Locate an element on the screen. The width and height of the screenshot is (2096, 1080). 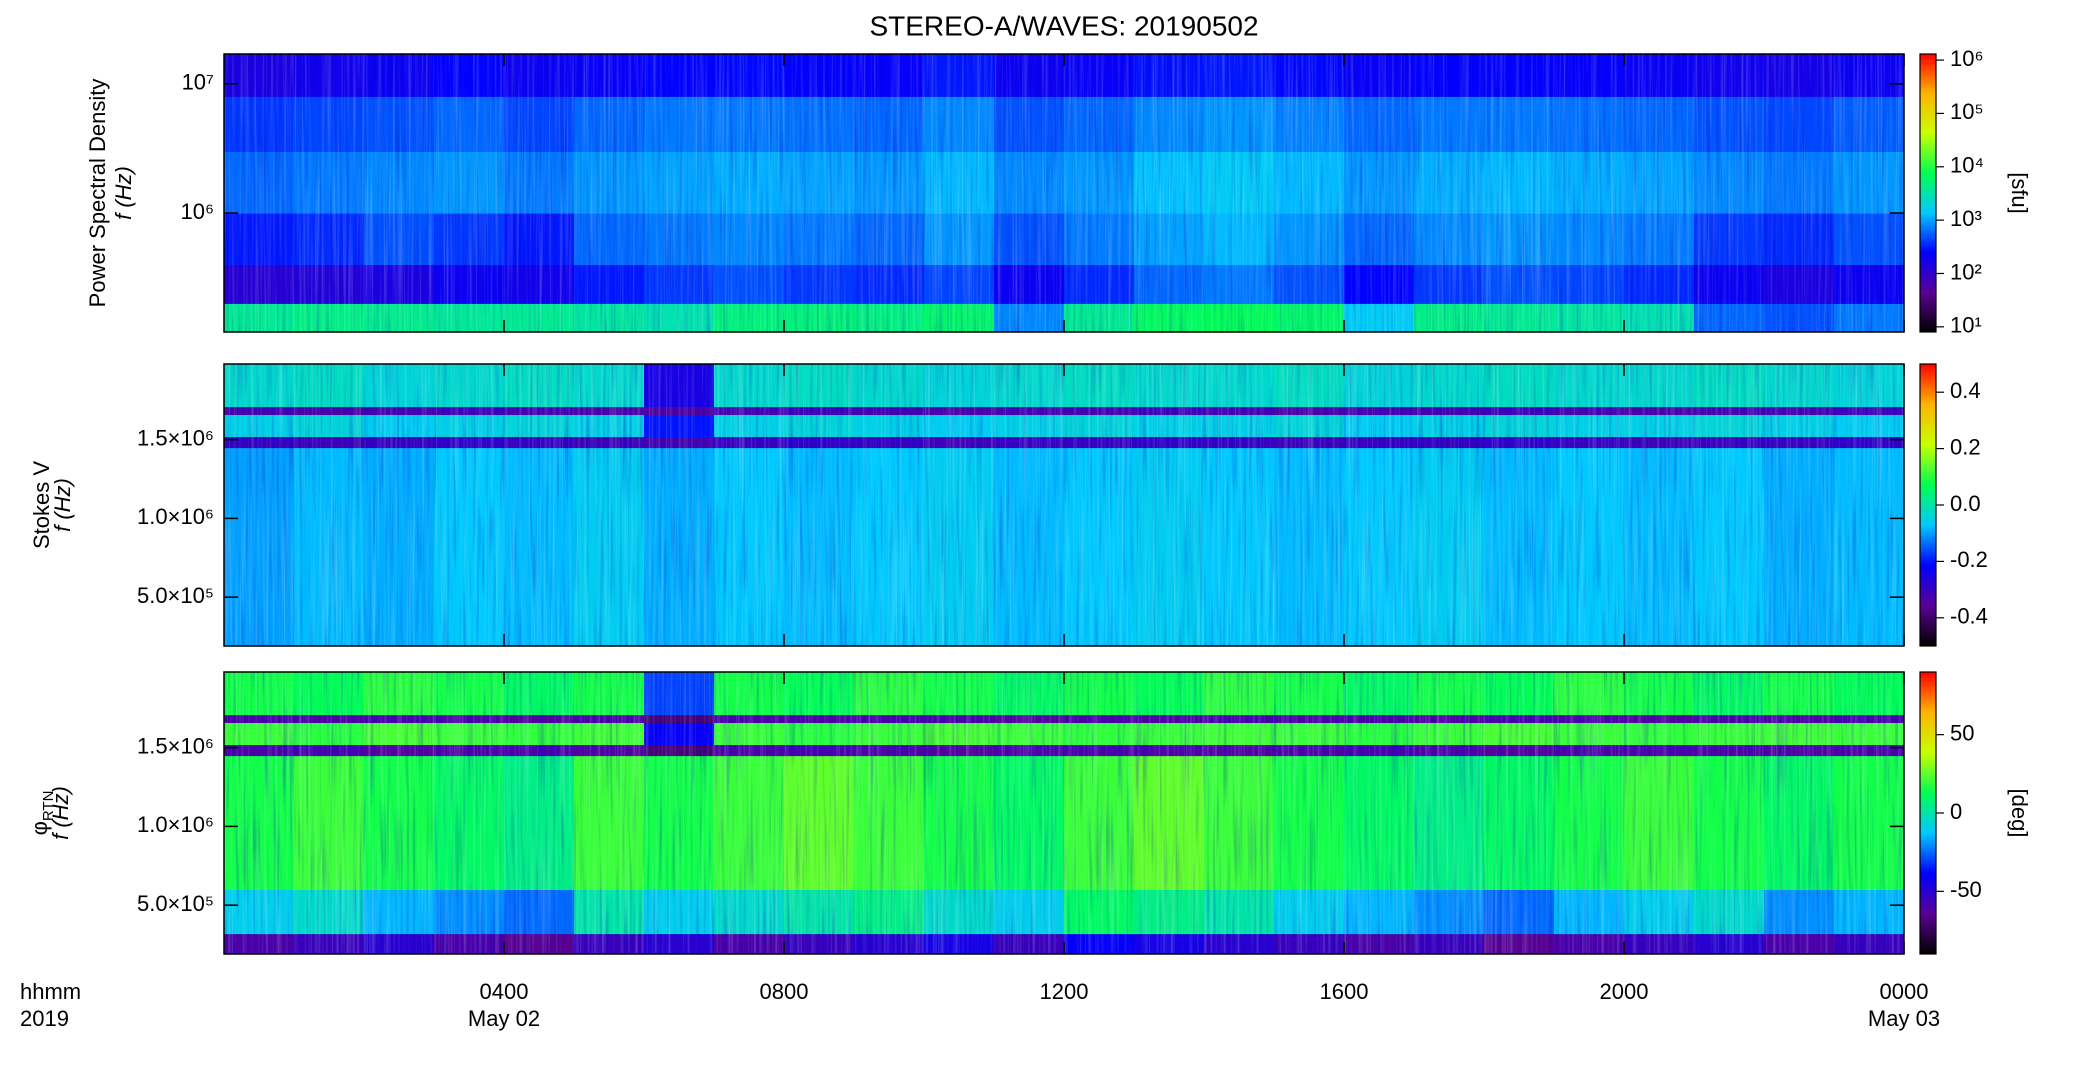
colorbar-tick-label: 10⁵ is located at coordinates (1967, 111).